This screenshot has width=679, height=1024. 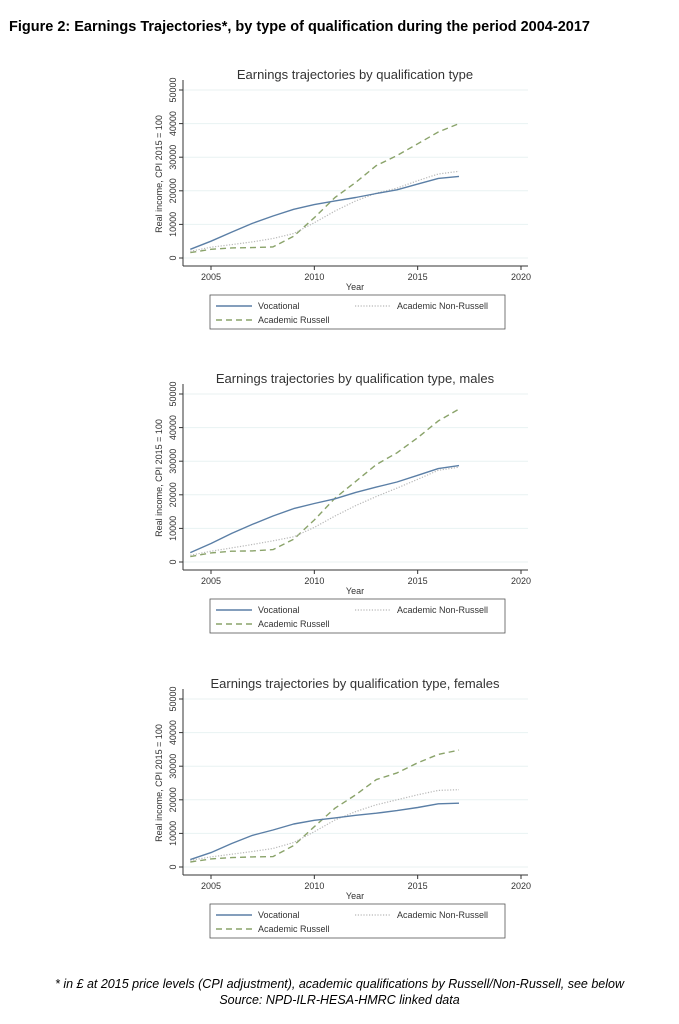 I want to click on source-note: Source: NPD-ILR-HESA-HMRC linked data, so click(x=339, y=1000).